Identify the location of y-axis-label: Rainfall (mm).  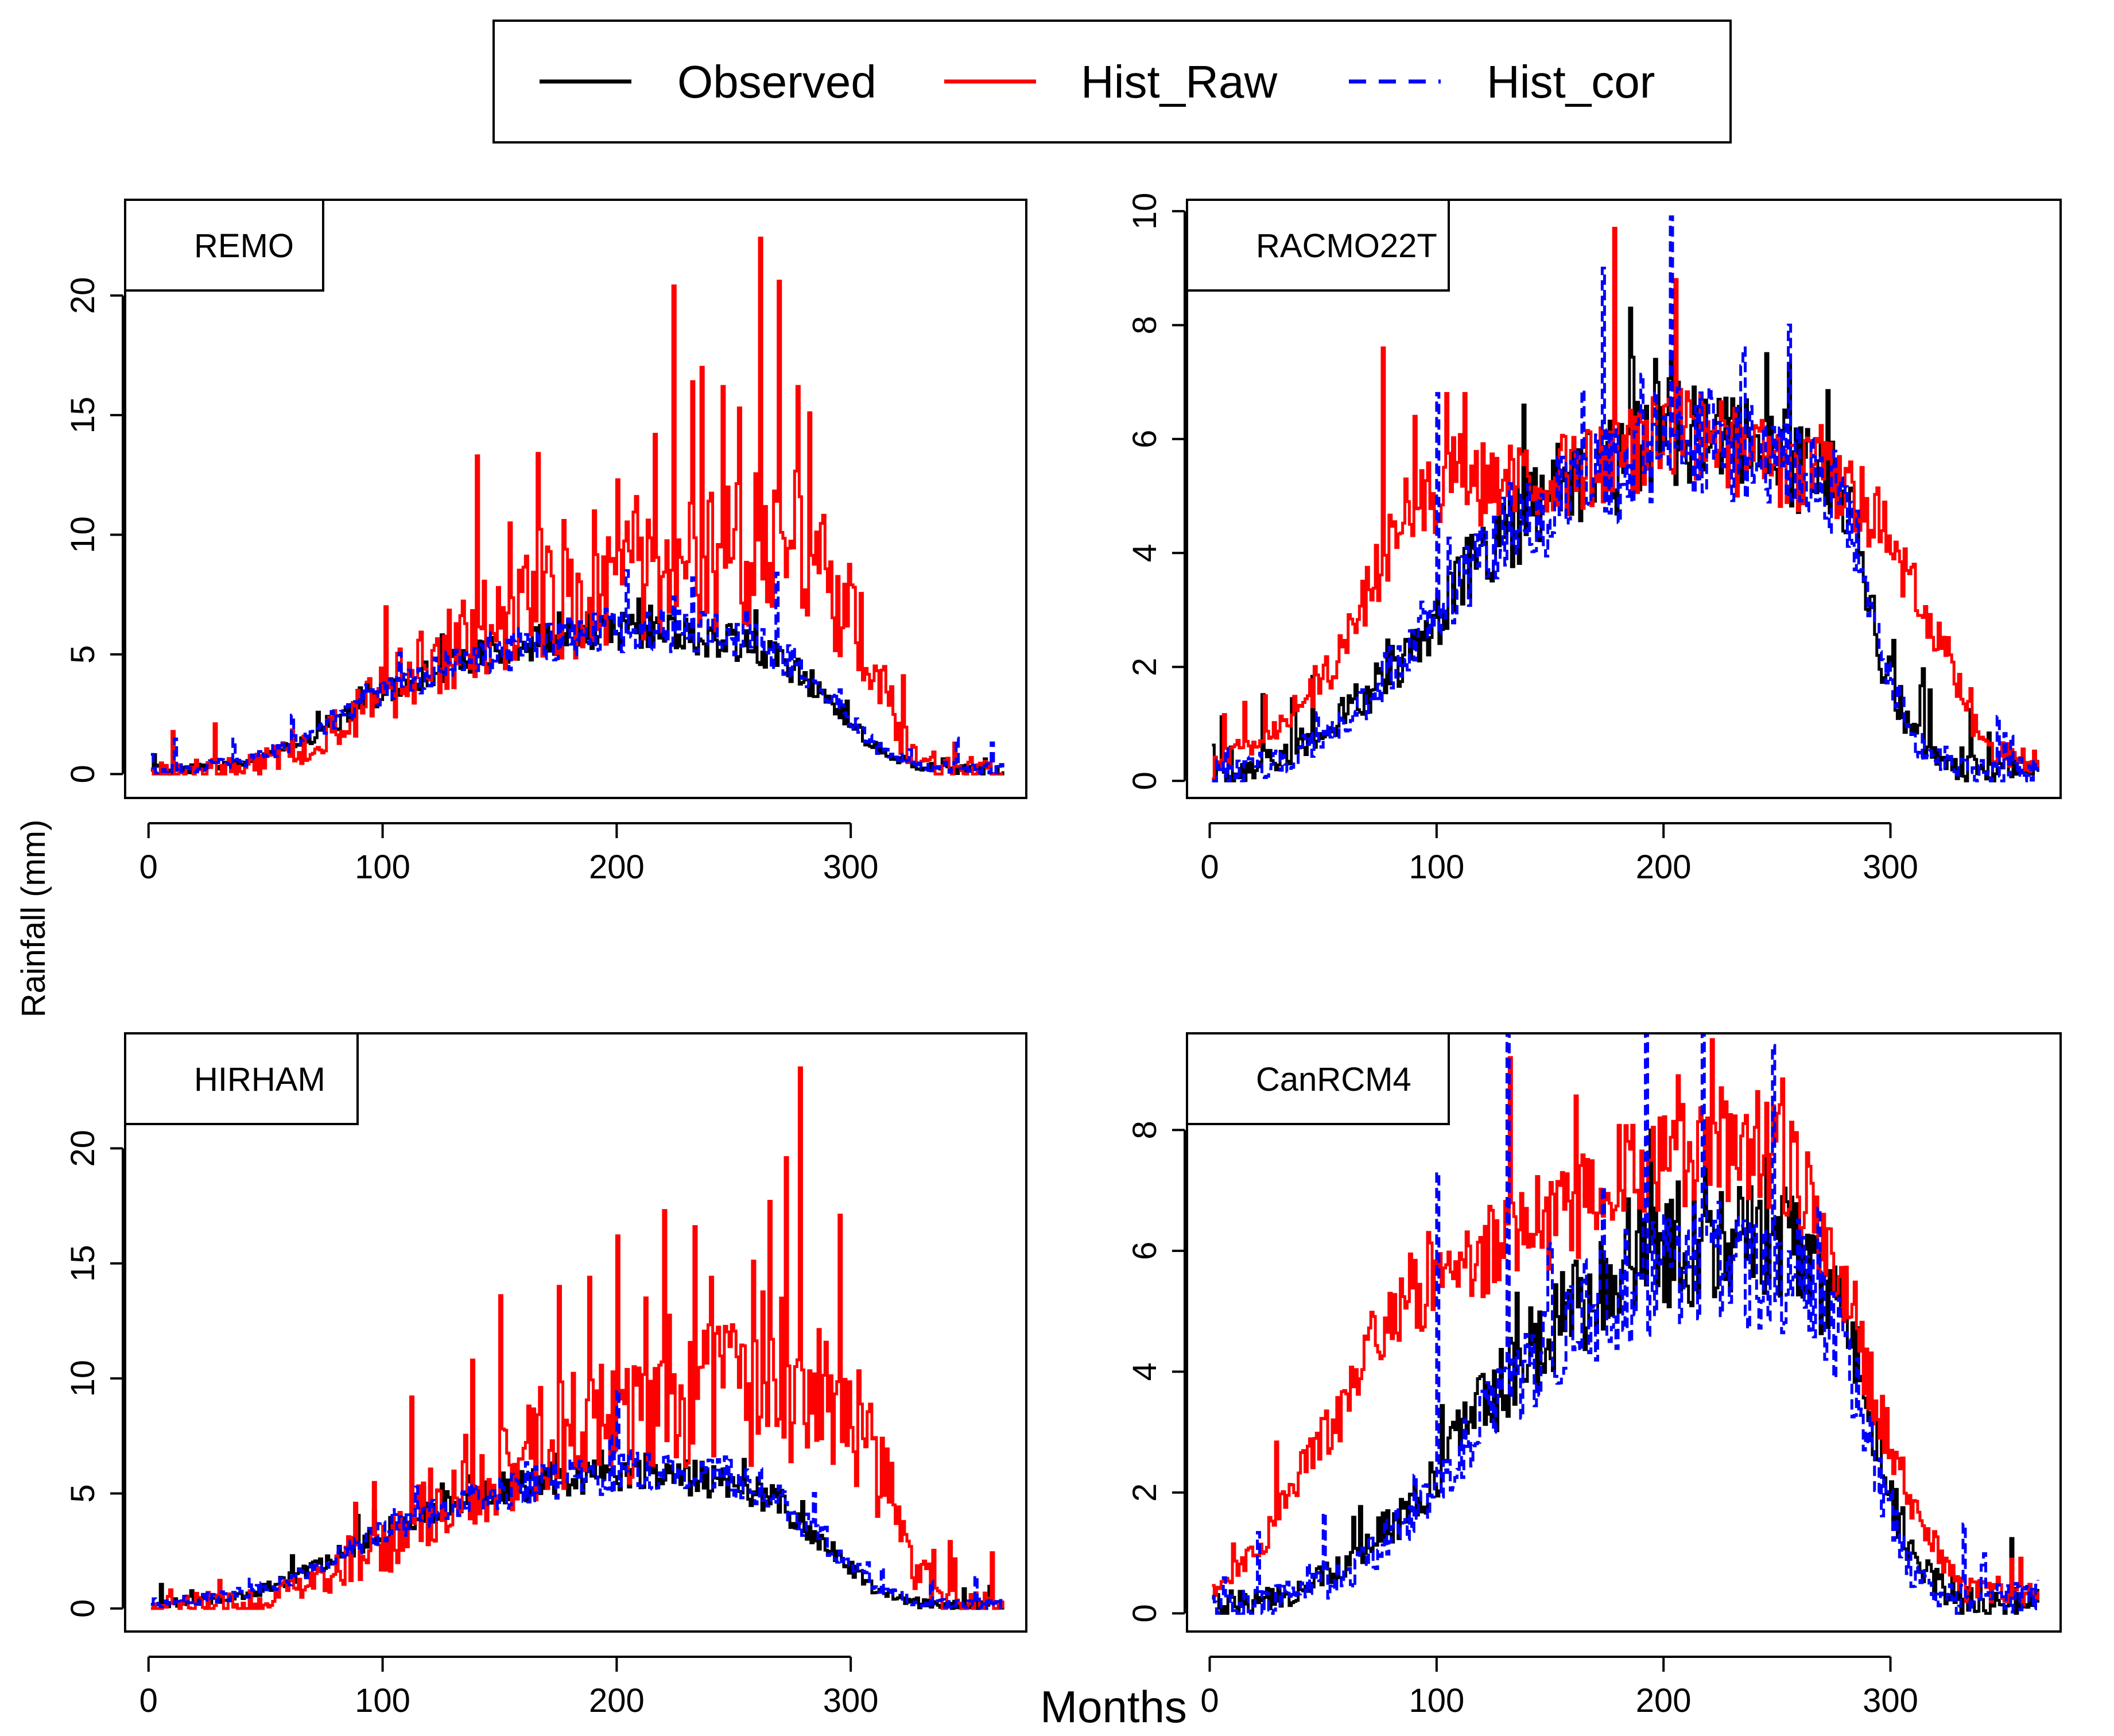
(33, 919).